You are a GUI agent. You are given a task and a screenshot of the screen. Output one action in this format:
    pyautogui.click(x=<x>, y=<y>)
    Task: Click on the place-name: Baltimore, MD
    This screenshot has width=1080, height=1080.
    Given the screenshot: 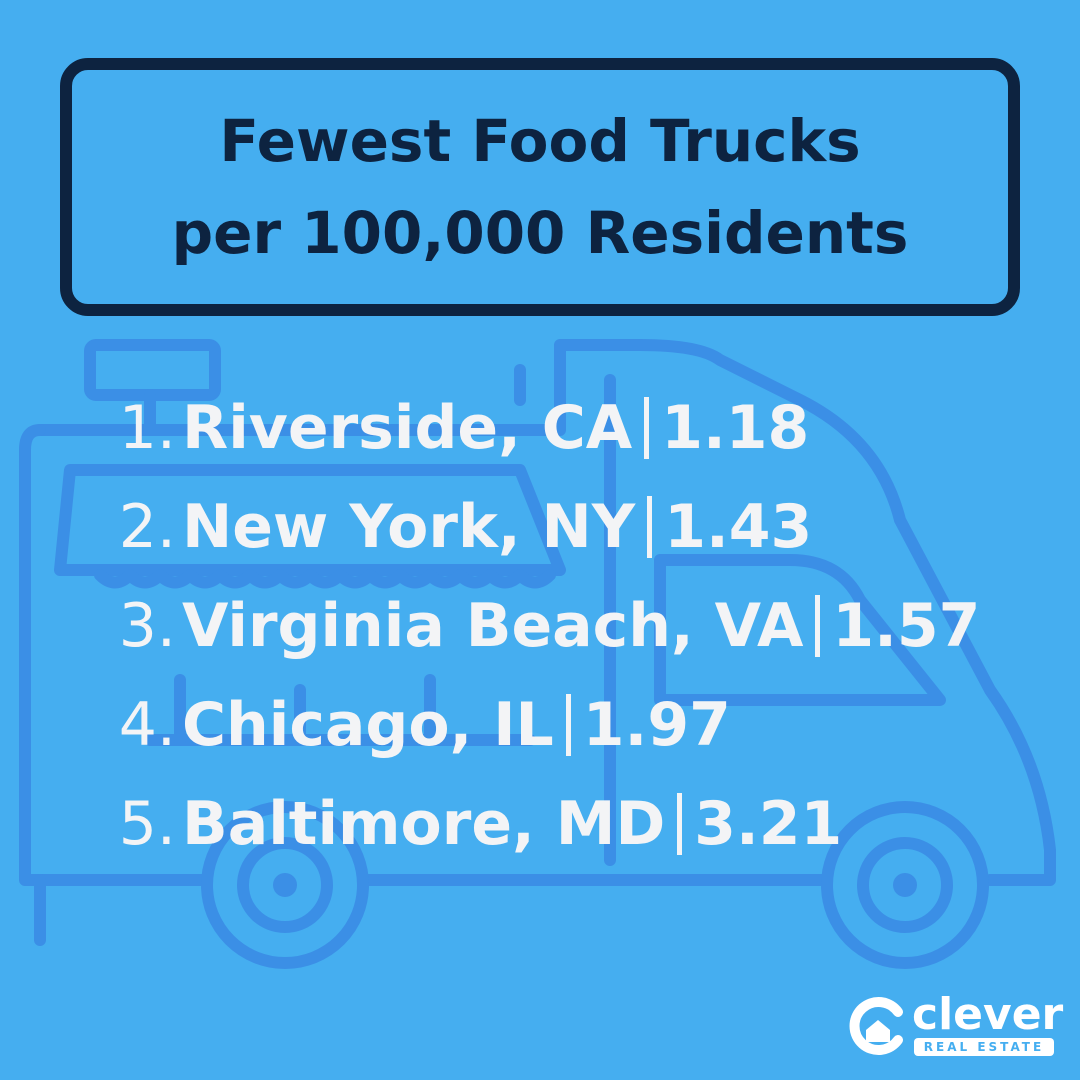 What is the action you would take?
    pyautogui.click(x=424, y=823)
    